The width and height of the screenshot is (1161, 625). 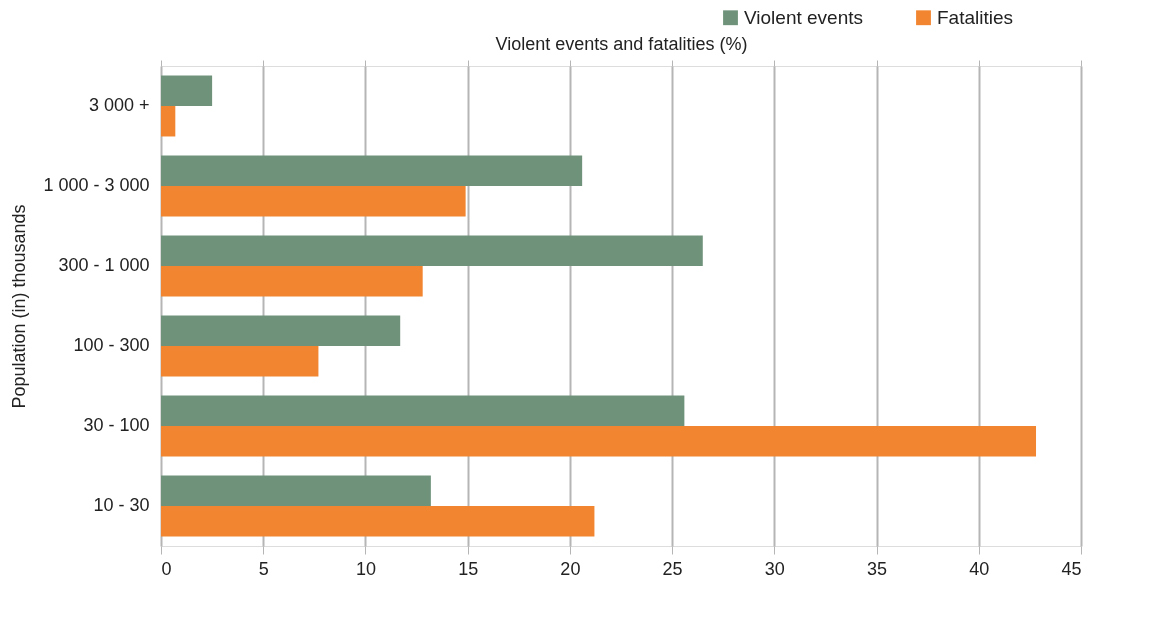 I want to click on y-tick-label: 3 000 +, so click(x=119, y=105).